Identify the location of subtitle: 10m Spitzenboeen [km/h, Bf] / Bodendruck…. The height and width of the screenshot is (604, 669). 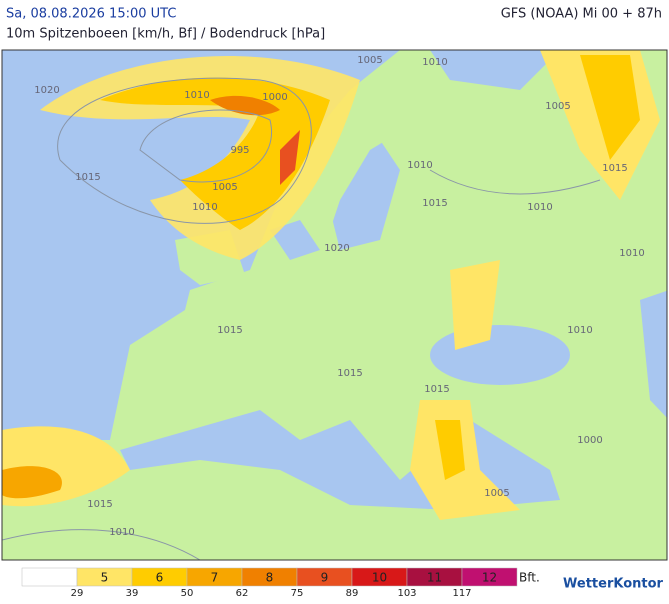
(165, 34).